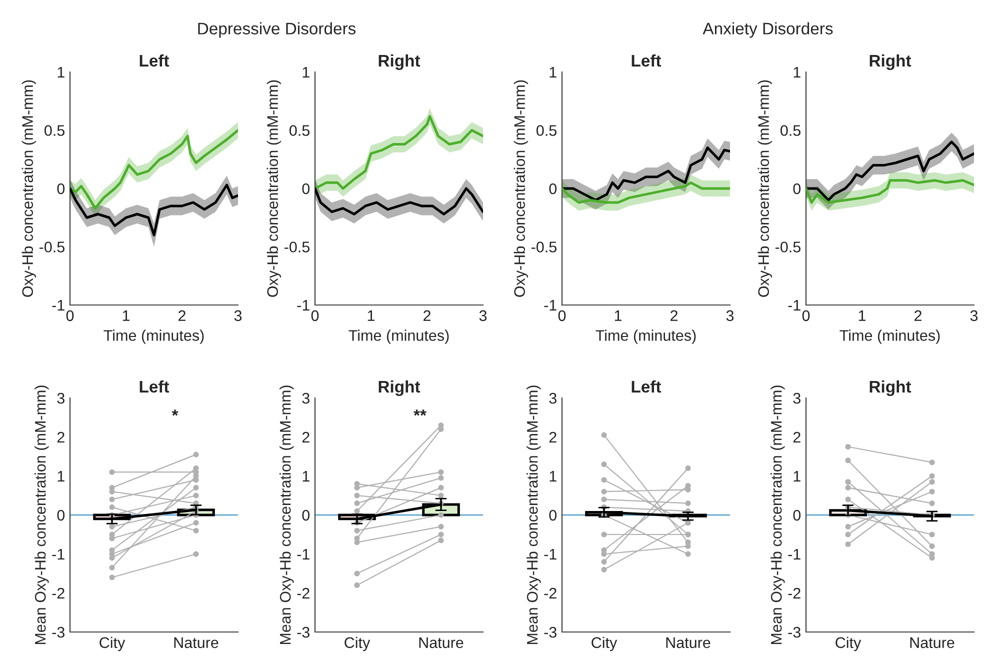 This screenshot has width=993, height=664. I want to click on annotation: **, so click(420, 413).